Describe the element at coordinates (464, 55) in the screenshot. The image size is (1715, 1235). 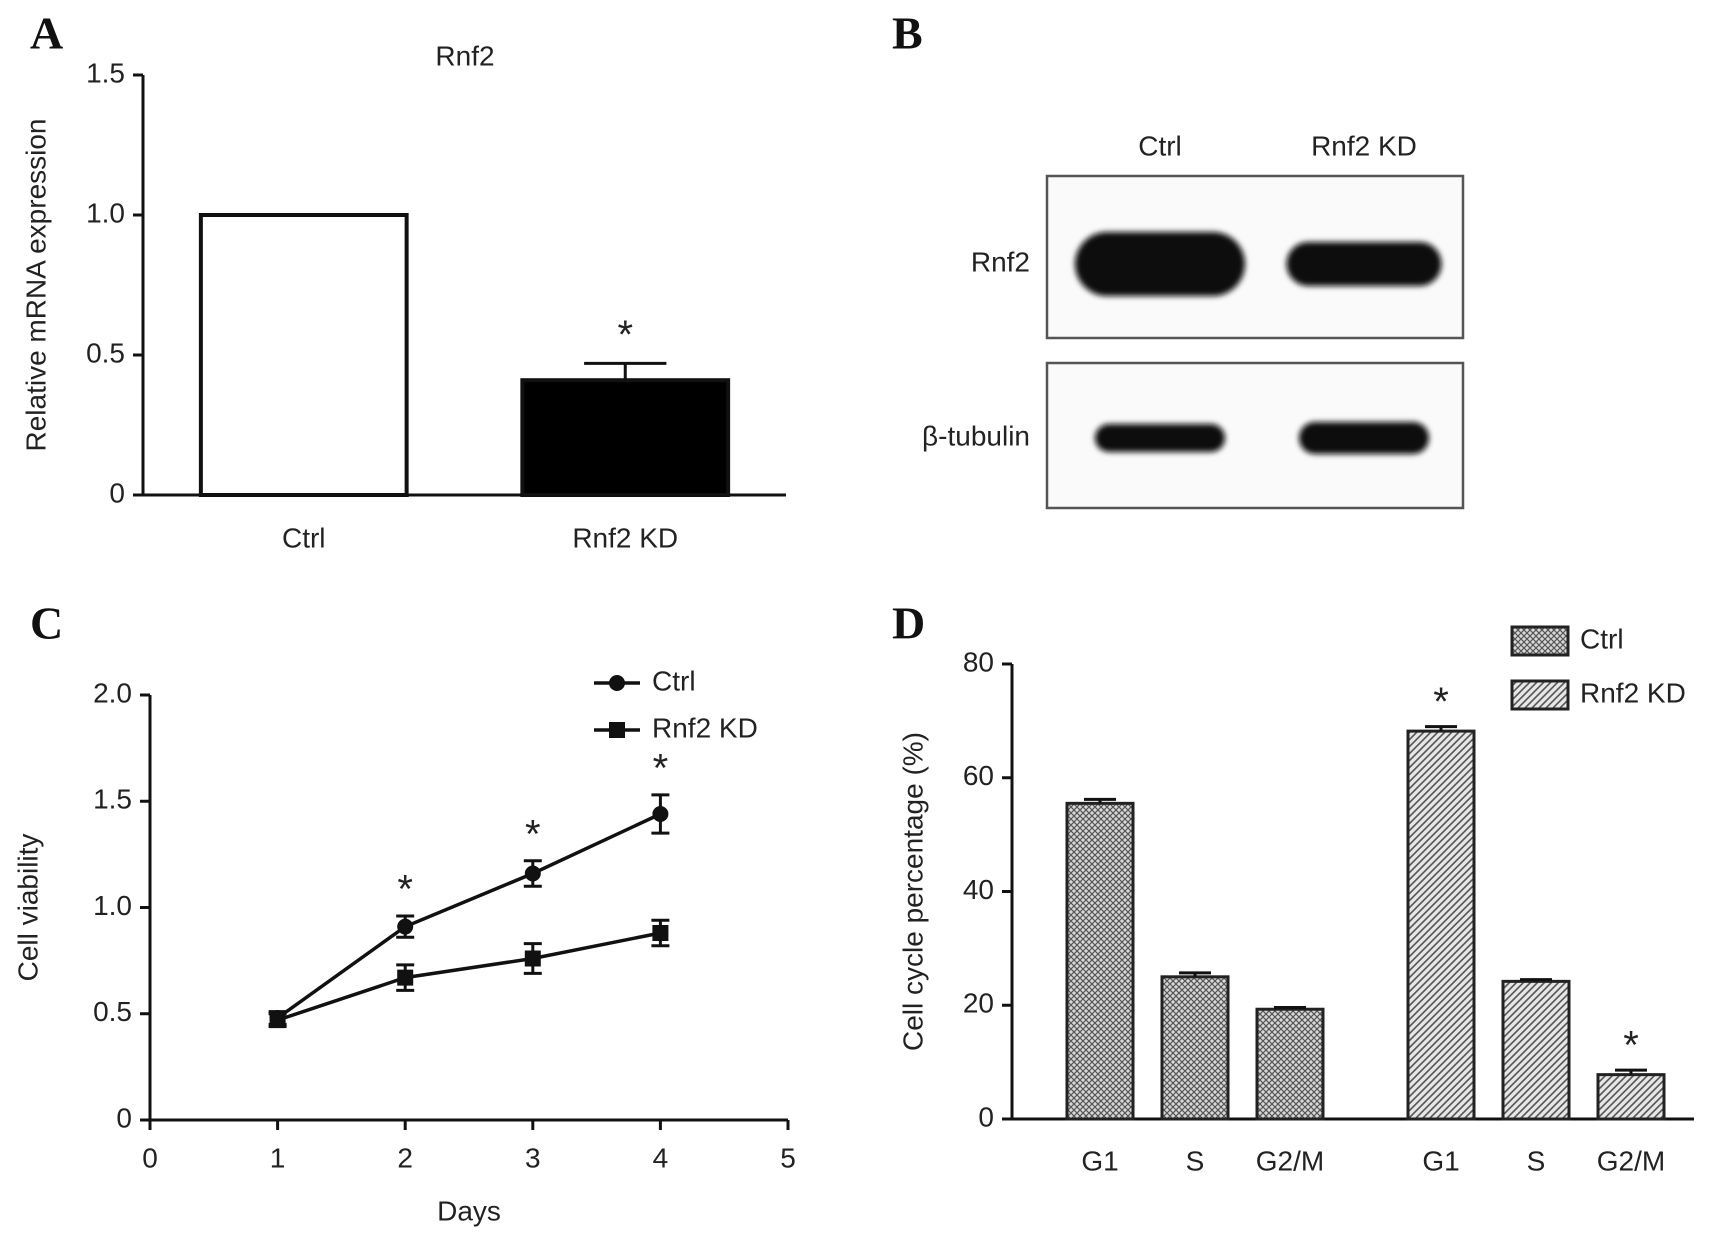
I see `chart-title: Rnf2` at that location.